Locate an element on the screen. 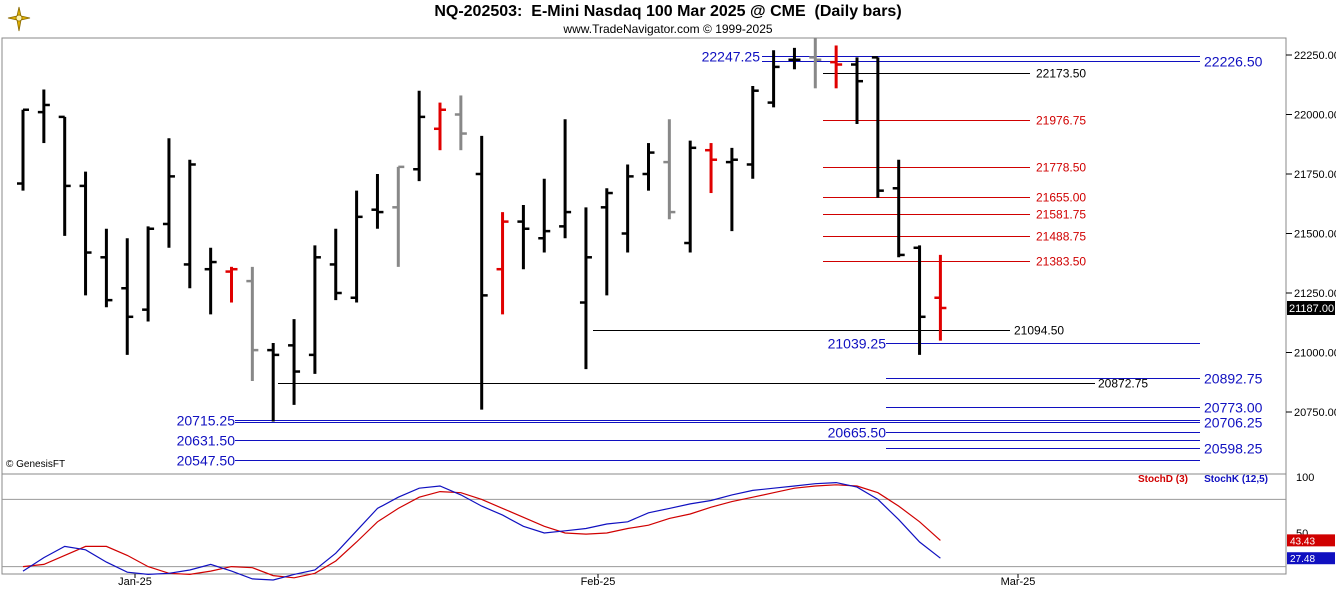 This screenshot has width=1336, height=591. stochk-value-box is located at coordinates (1311, 558).